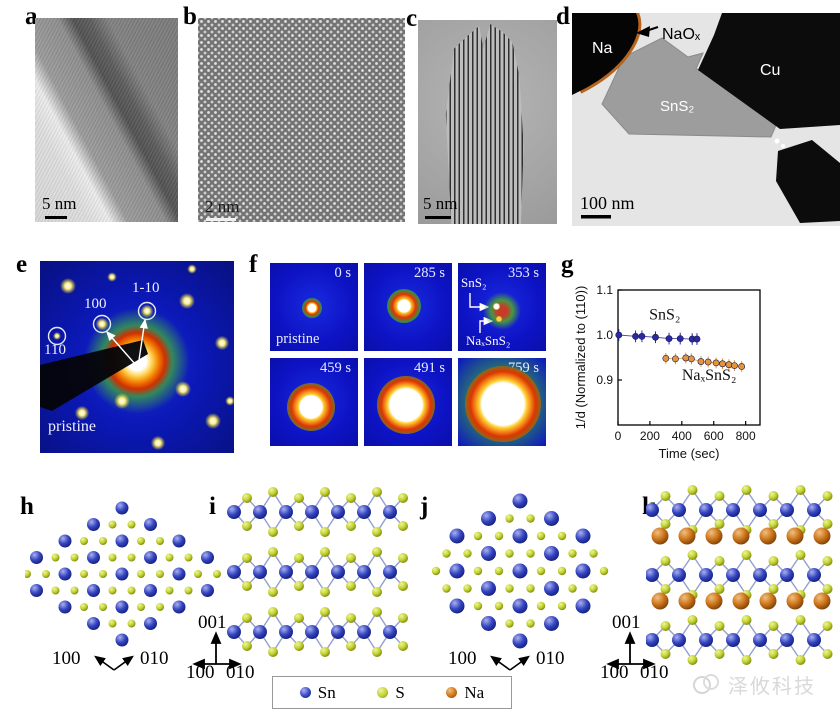 This screenshot has width=840, height=724. Describe the element at coordinates (312, 308) in the screenshot. I see `diffraction-blob` at that location.